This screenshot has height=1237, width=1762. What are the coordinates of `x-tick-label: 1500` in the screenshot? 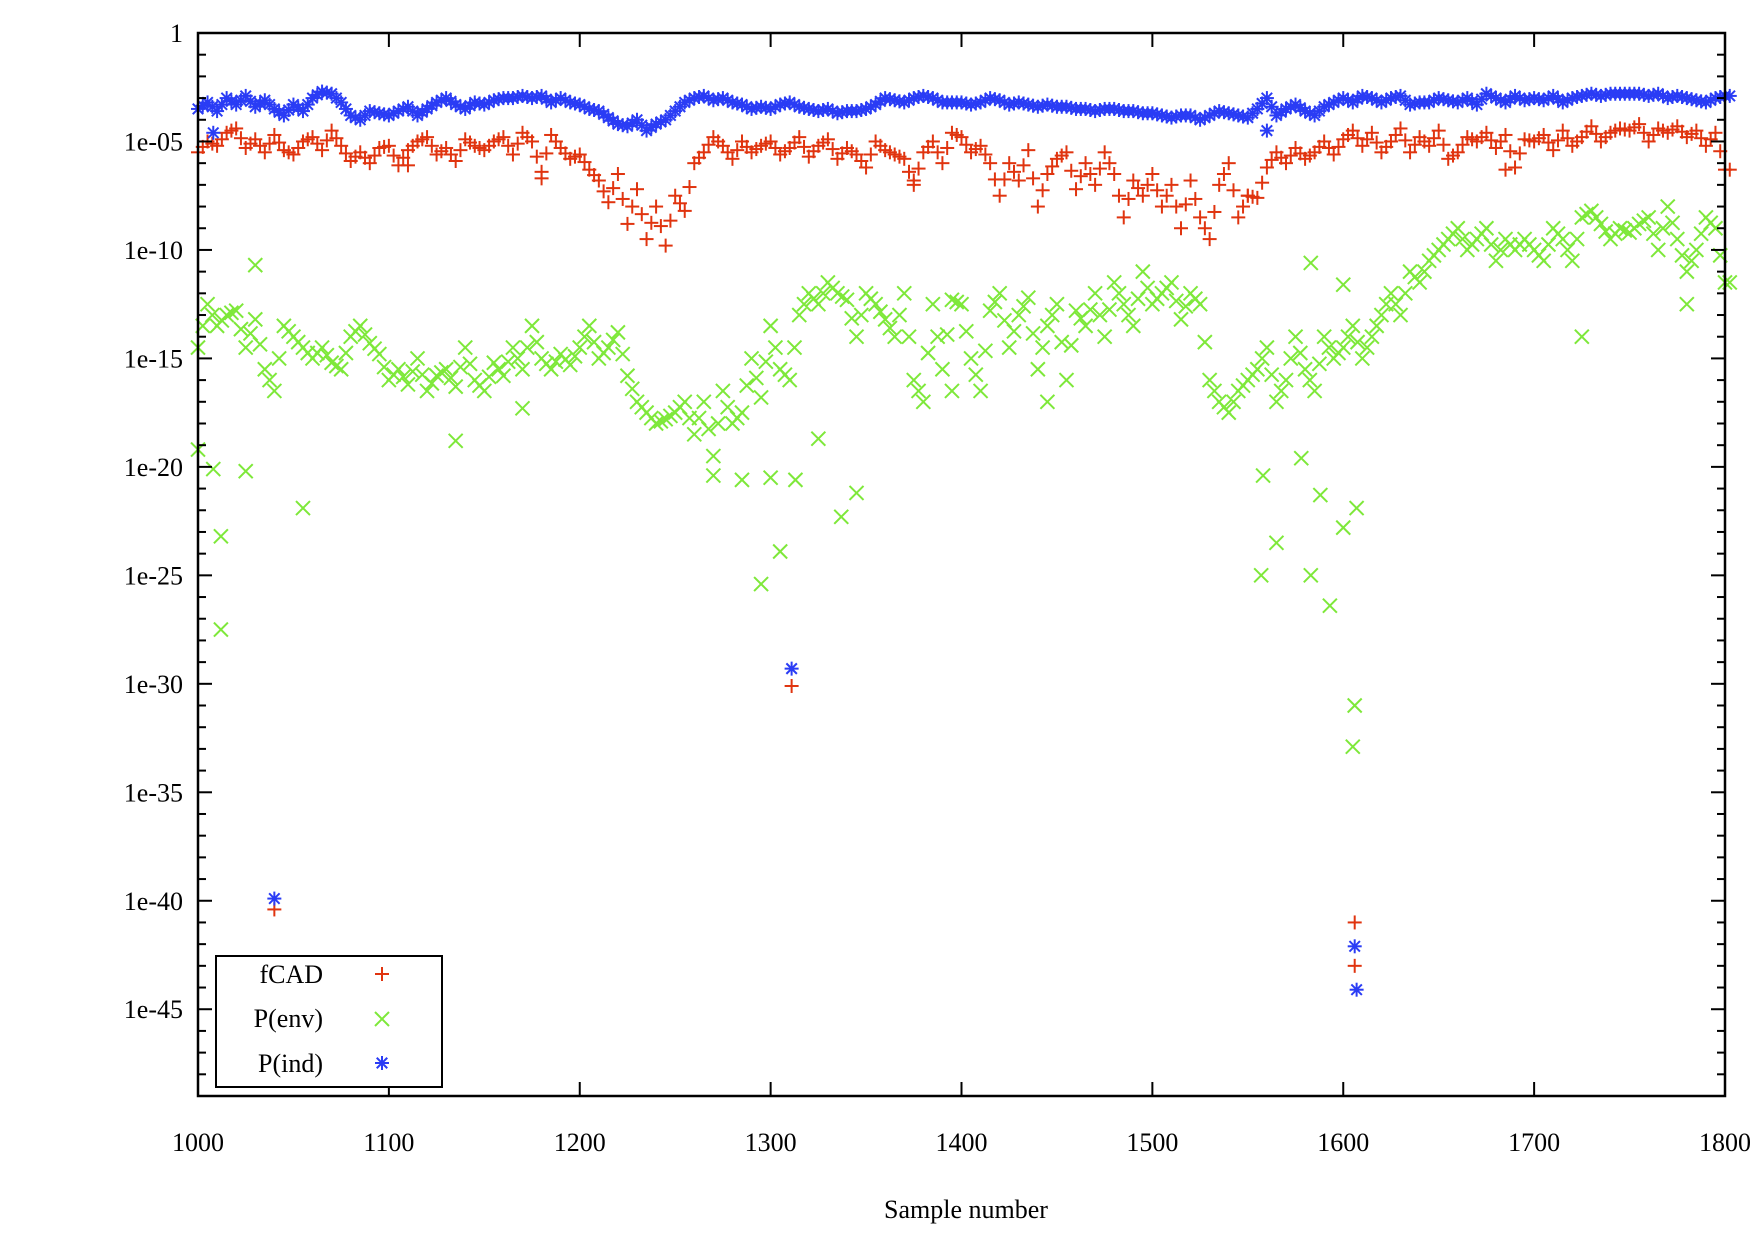 It's located at (1152, 1142).